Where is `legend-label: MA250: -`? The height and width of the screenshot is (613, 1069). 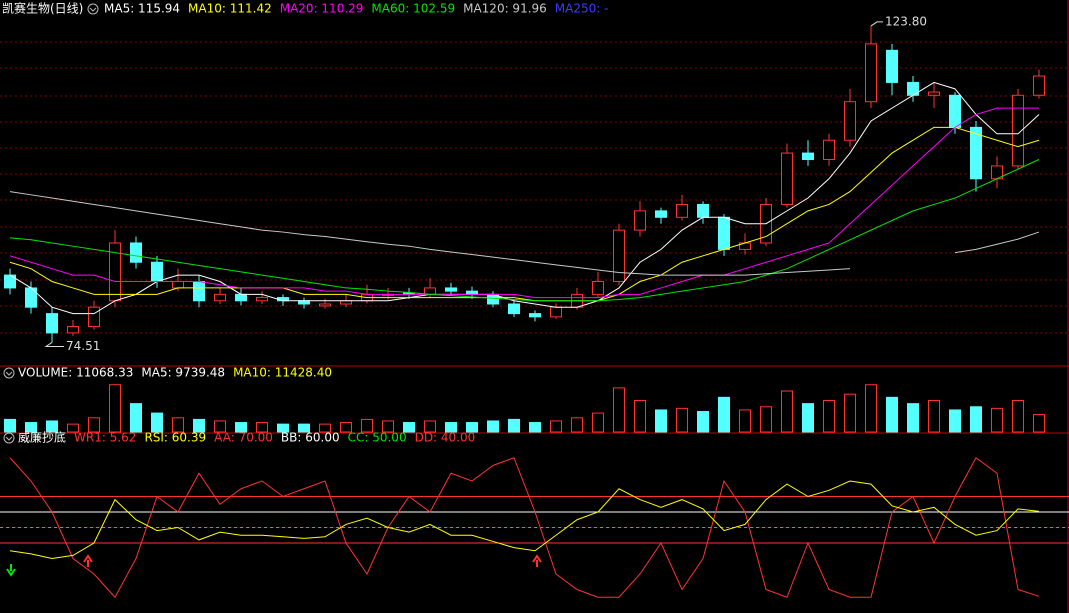 legend-label: MA250: - is located at coordinates (582, 9).